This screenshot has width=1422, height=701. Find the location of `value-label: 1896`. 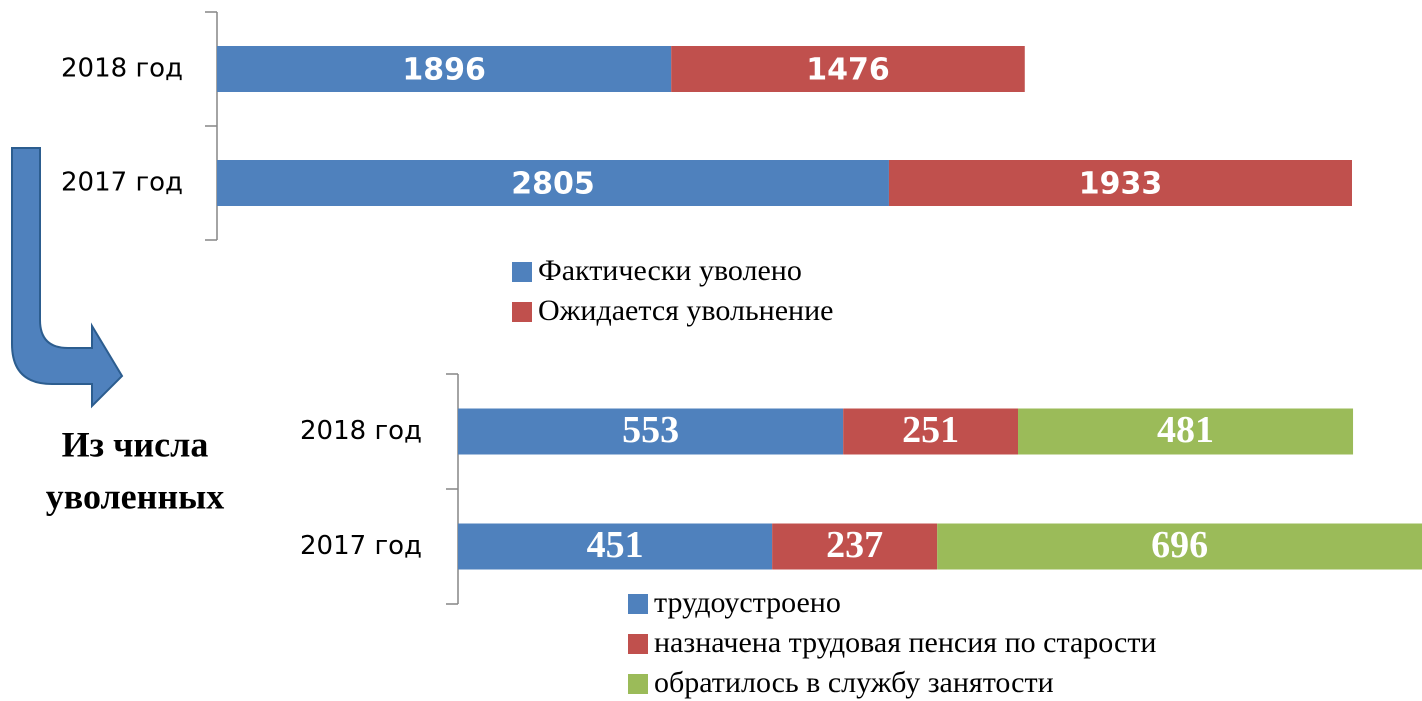

value-label: 1896 is located at coordinates (444, 70).